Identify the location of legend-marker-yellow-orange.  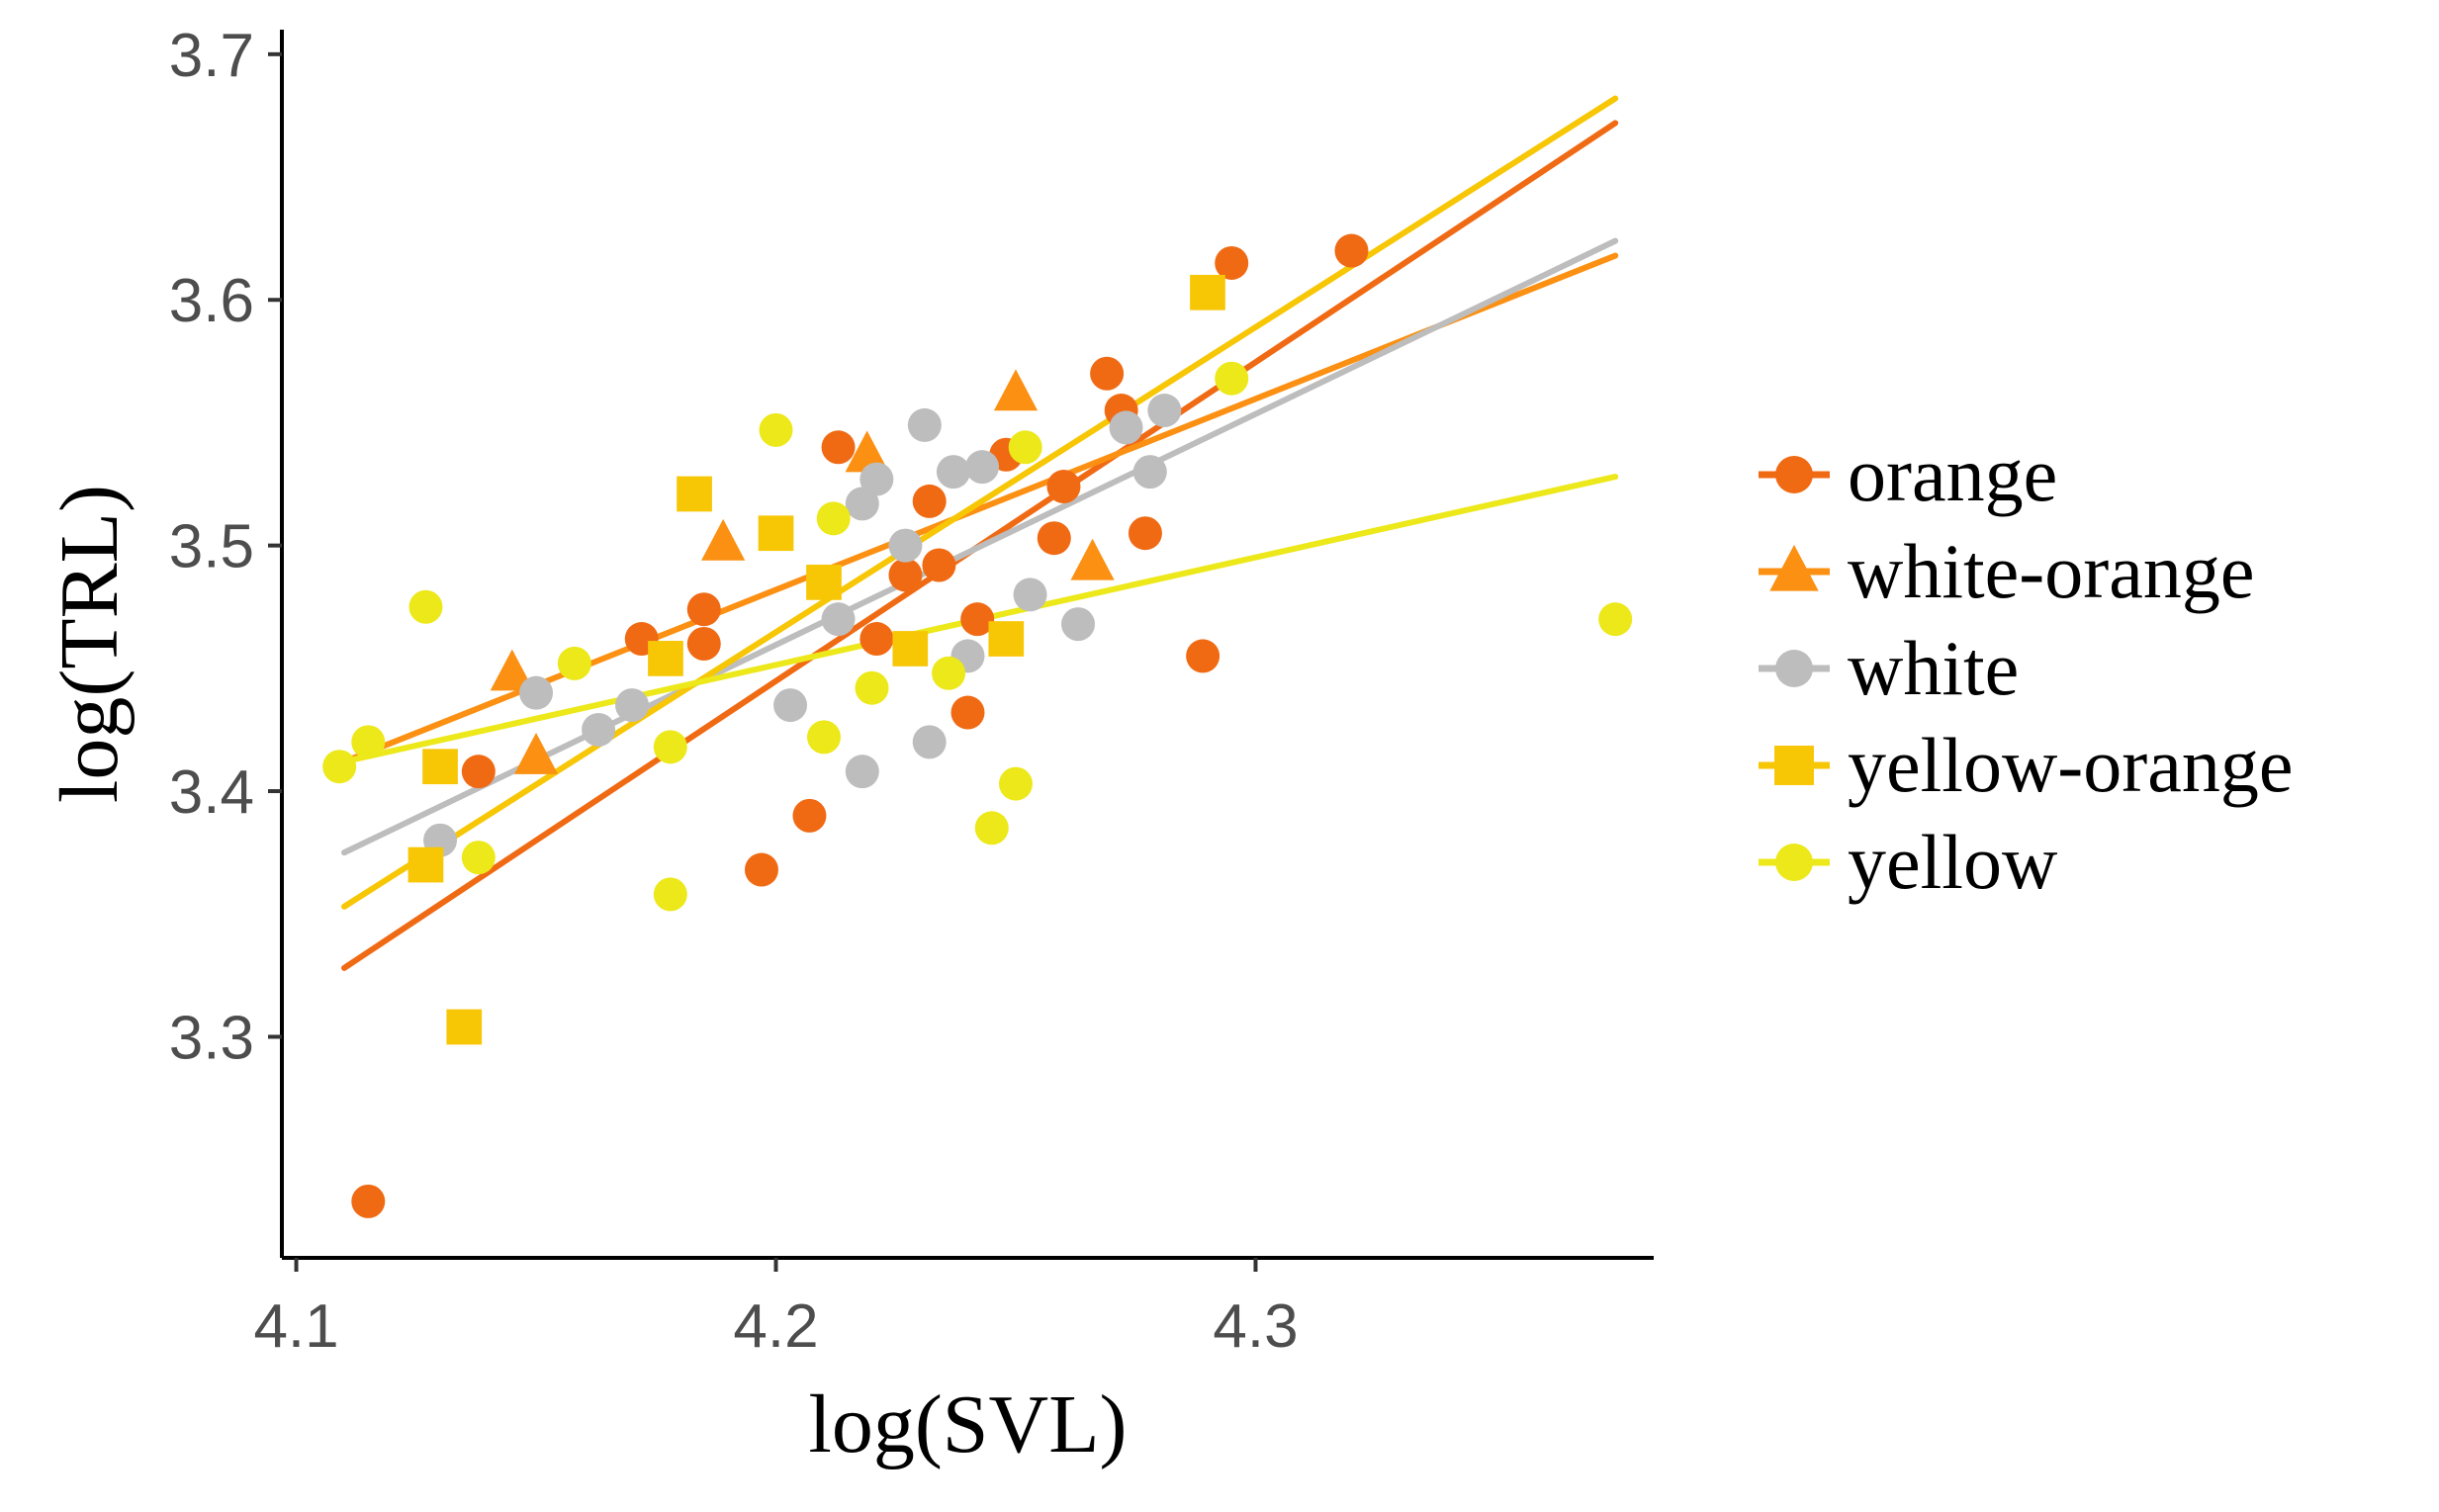
(1794, 765).